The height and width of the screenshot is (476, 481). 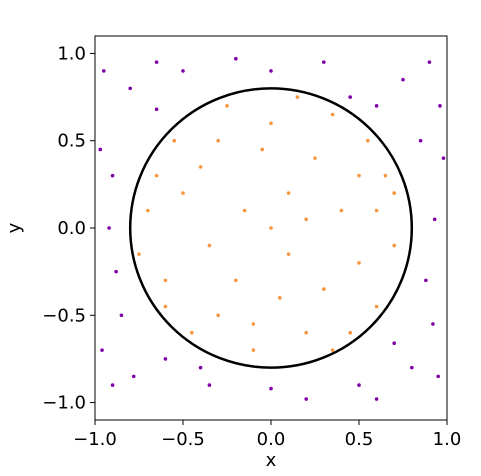 I want to click on x-axis-label: x, so click(x=271, y=460).